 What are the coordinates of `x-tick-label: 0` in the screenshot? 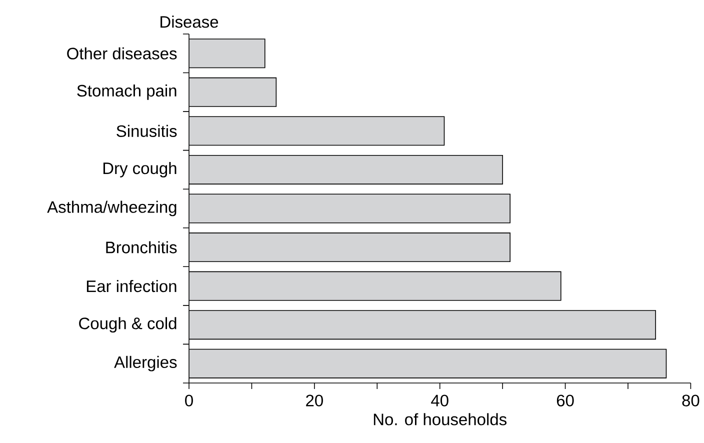 It's located at (189, 400).